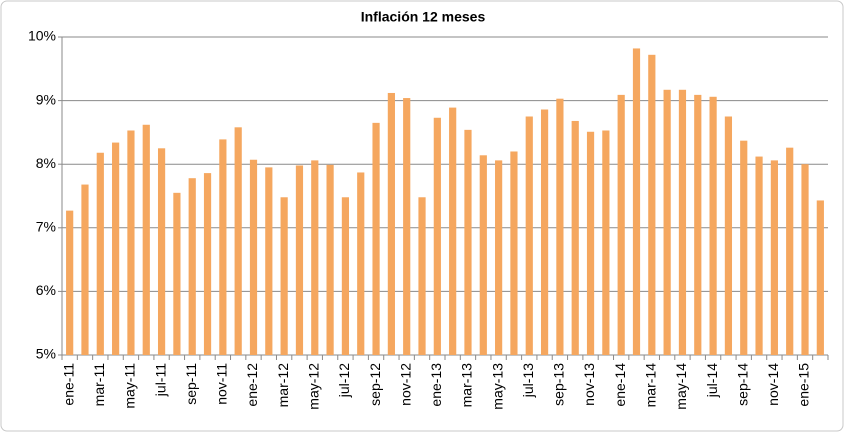 The width and height of the screenshot is (845, 433). Describe the element at coordinates (423, 17) in the screenshot. I see `chart-title: Inflación 12 meses` at that location.